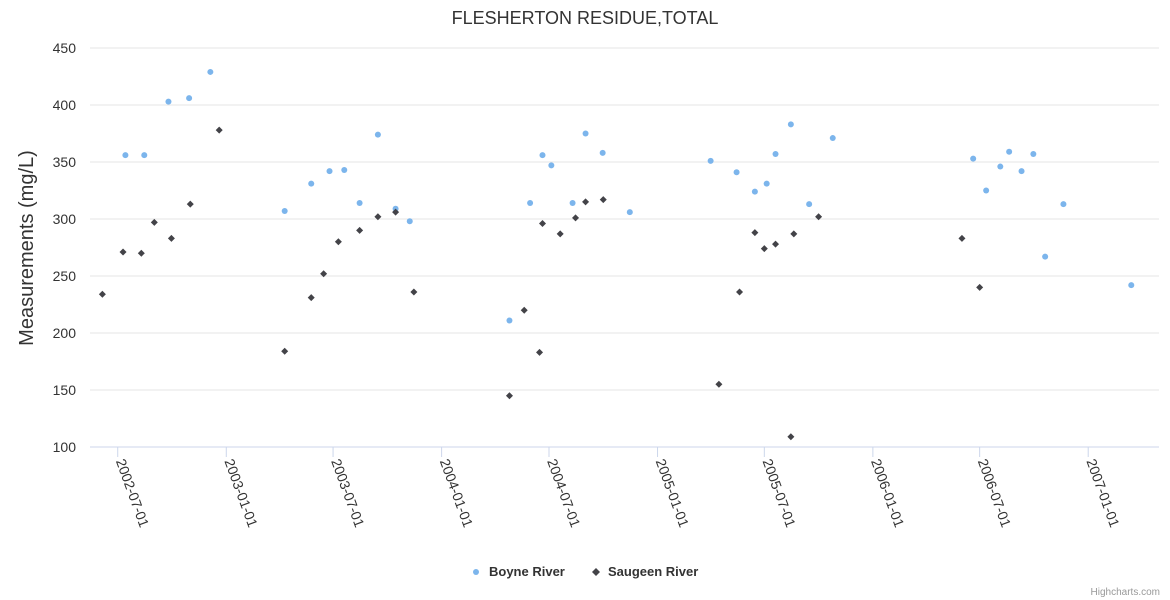  Describe the element at coordinates (585, 18) in the screenshot. I see `chart-title: FLESHERTON RESIDUE,TOTAL` at that location.